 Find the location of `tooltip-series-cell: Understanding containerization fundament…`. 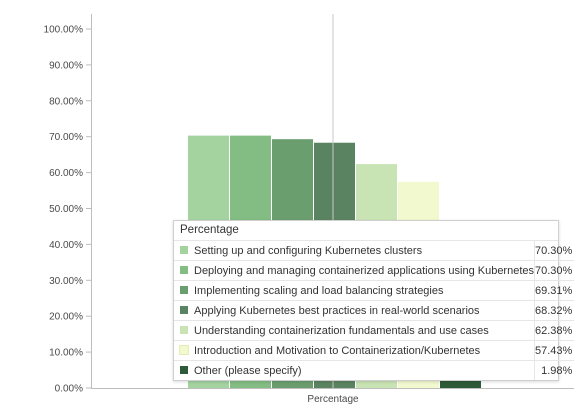

tooltip-series-cell: Understanding containerization fundament… is located at coordinates (354, 330).